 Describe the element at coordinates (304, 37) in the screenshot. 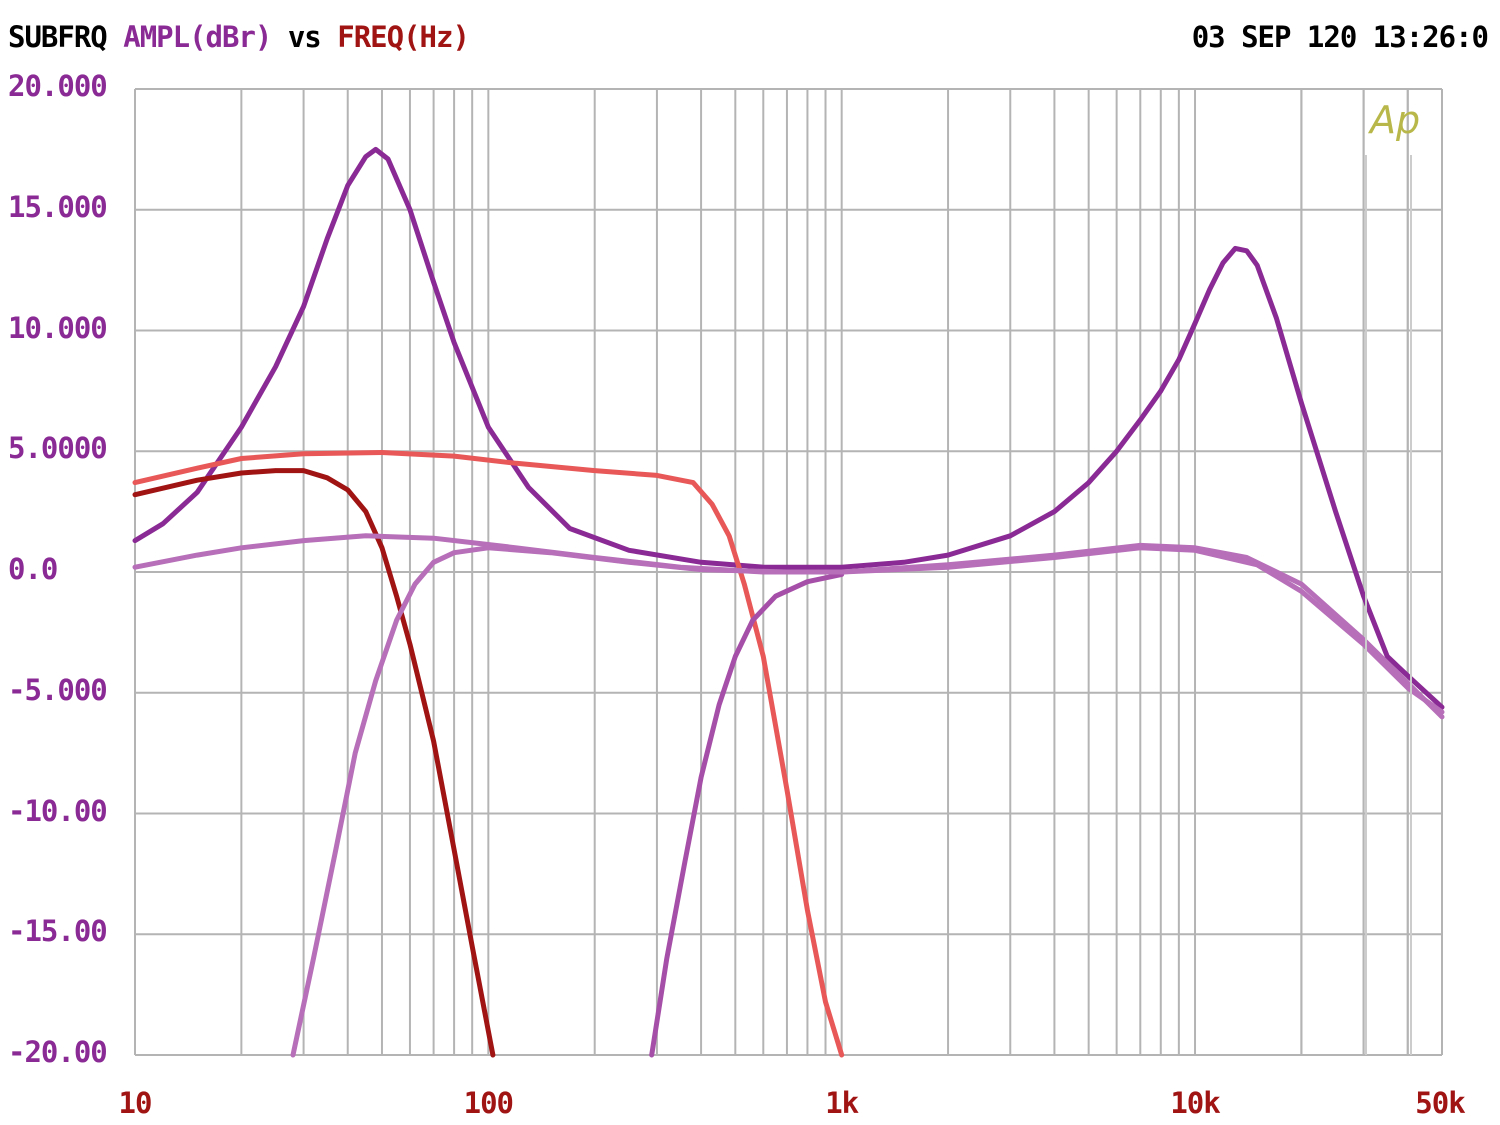

I see `header-vs: vs` at that location.